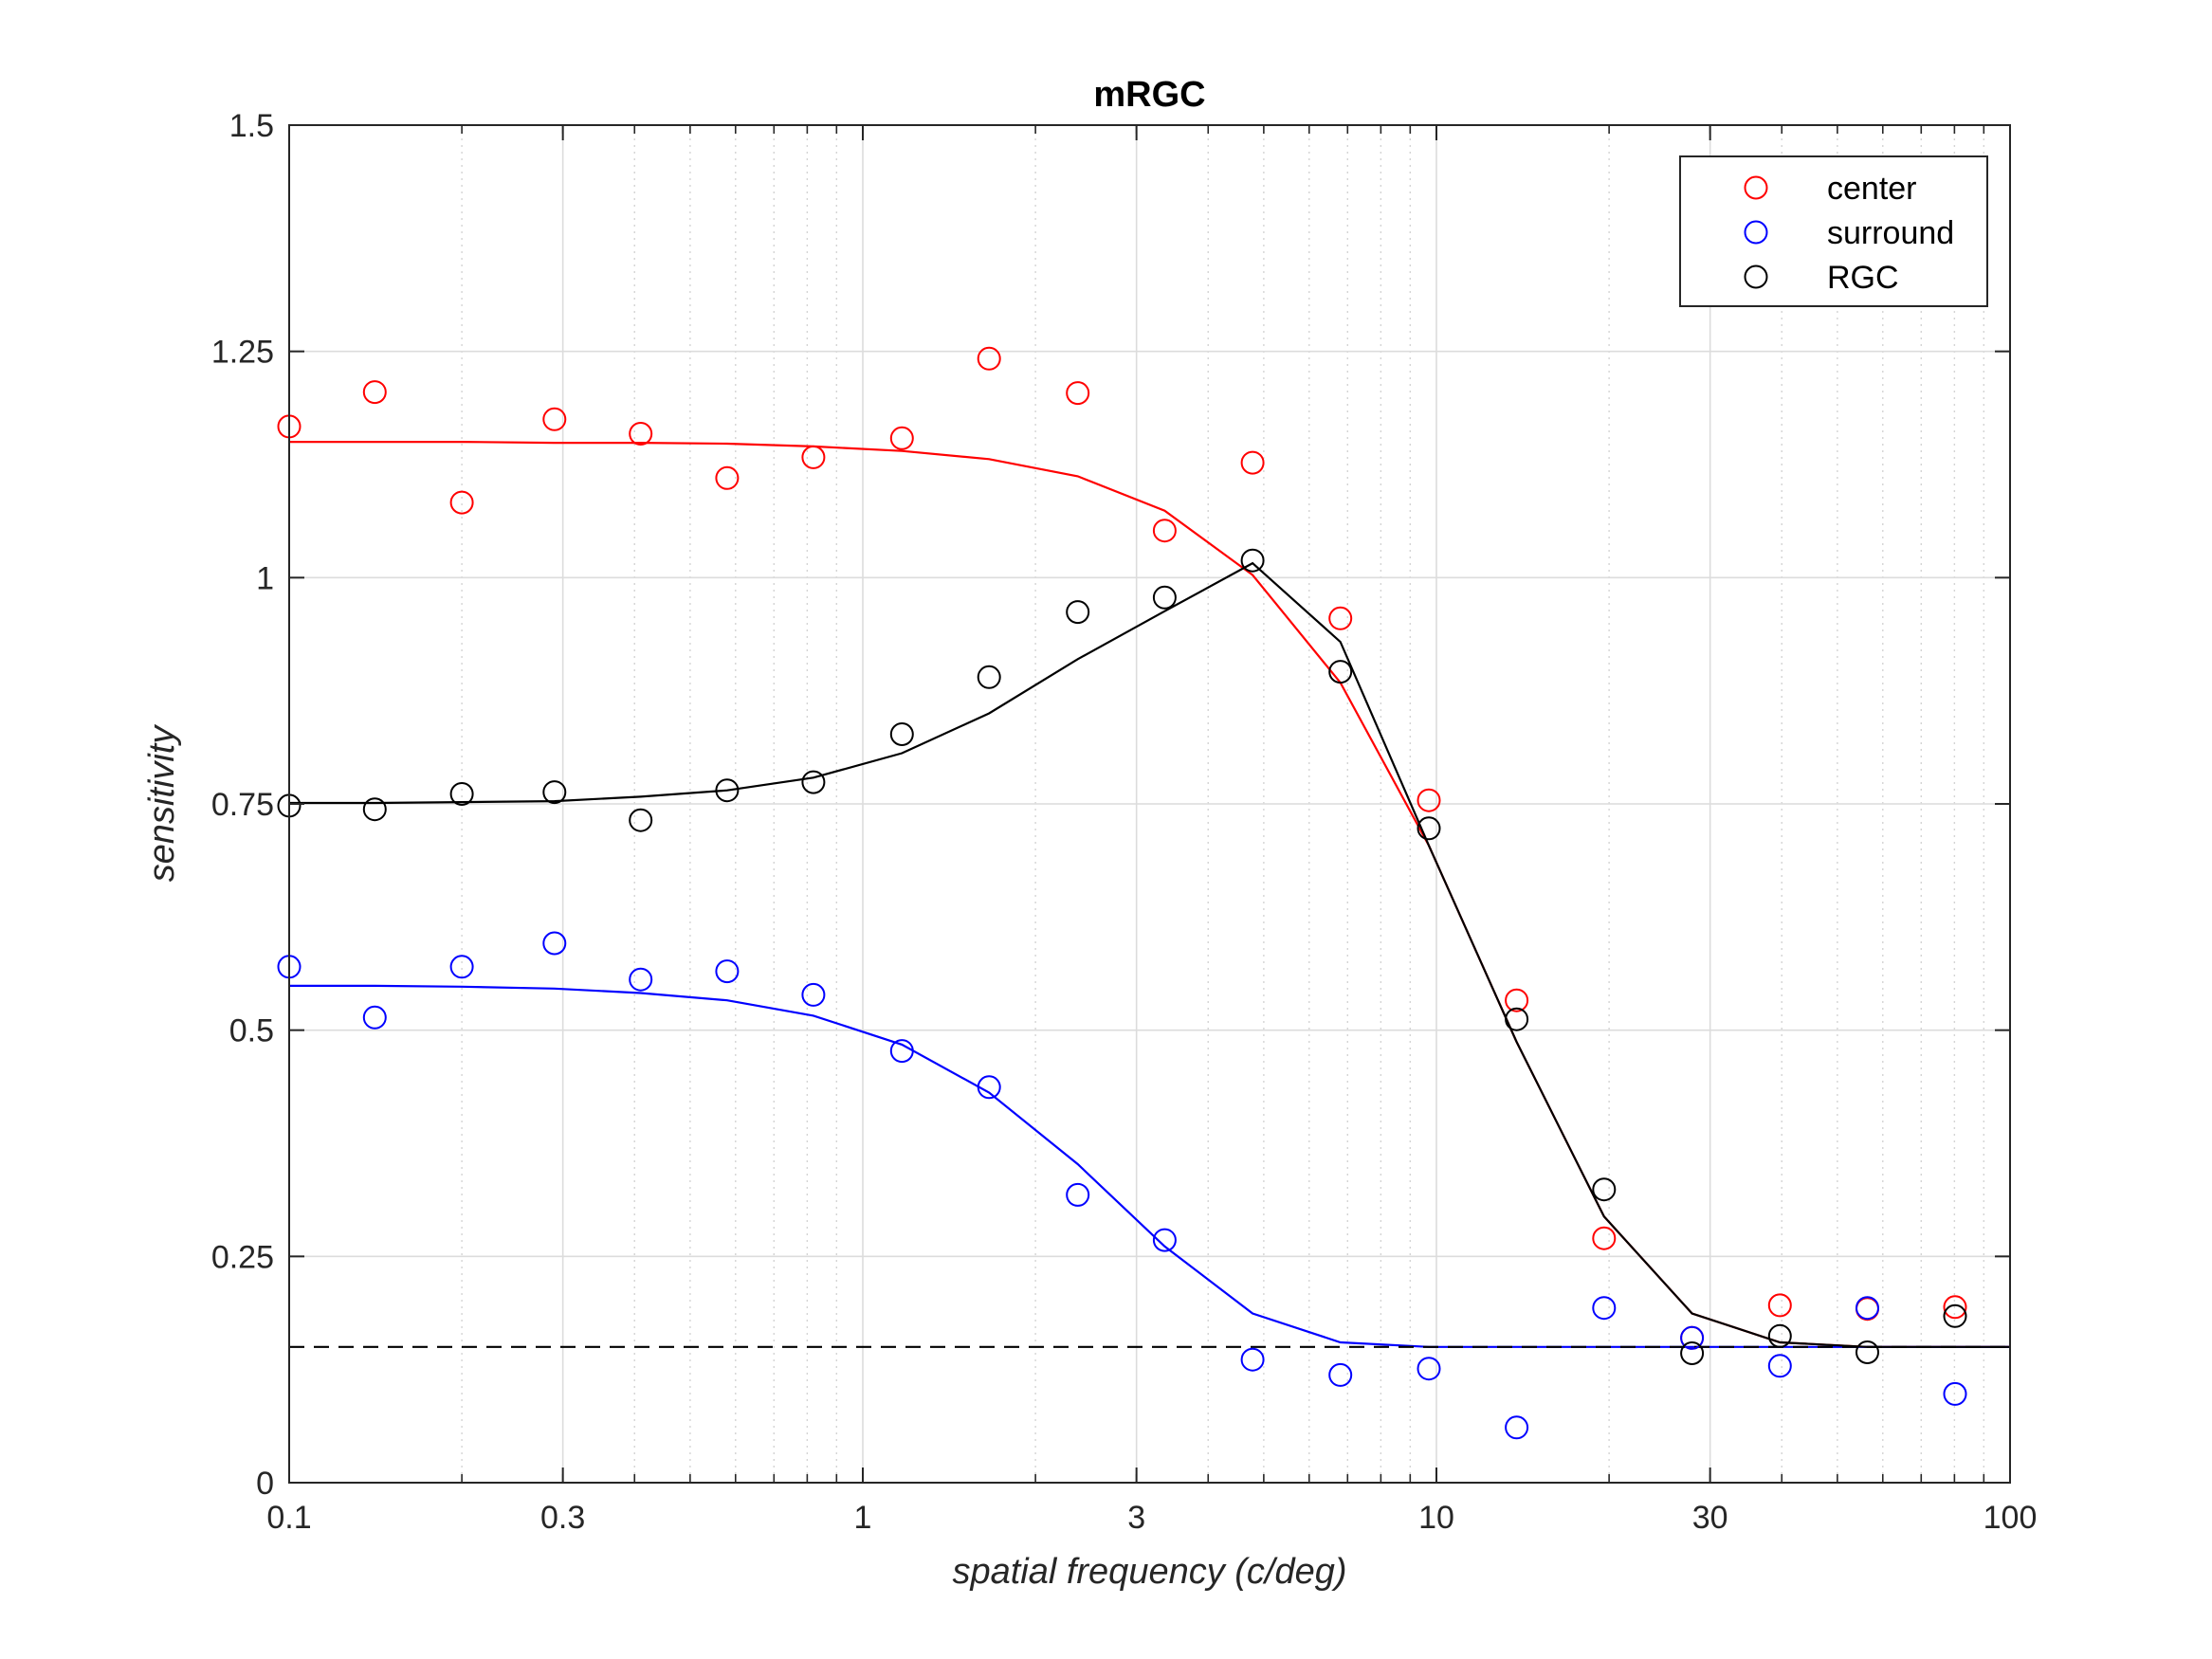 The height and width of the screenshot is (1659, 2212). What do you see at coordinates (265, 1484) in the screenshot?
I see `y-tick-label: 0` at bounding box center [265, 1484].